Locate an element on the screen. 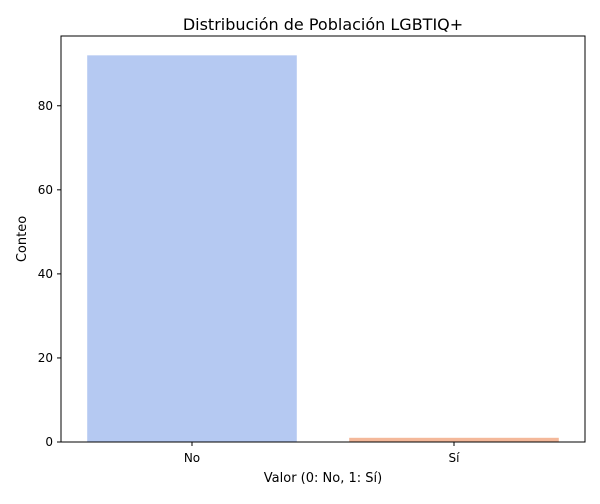 The height and width of the screenshot is (504, 600). x-tick-label-0: No is located at coordinates (192, 458).